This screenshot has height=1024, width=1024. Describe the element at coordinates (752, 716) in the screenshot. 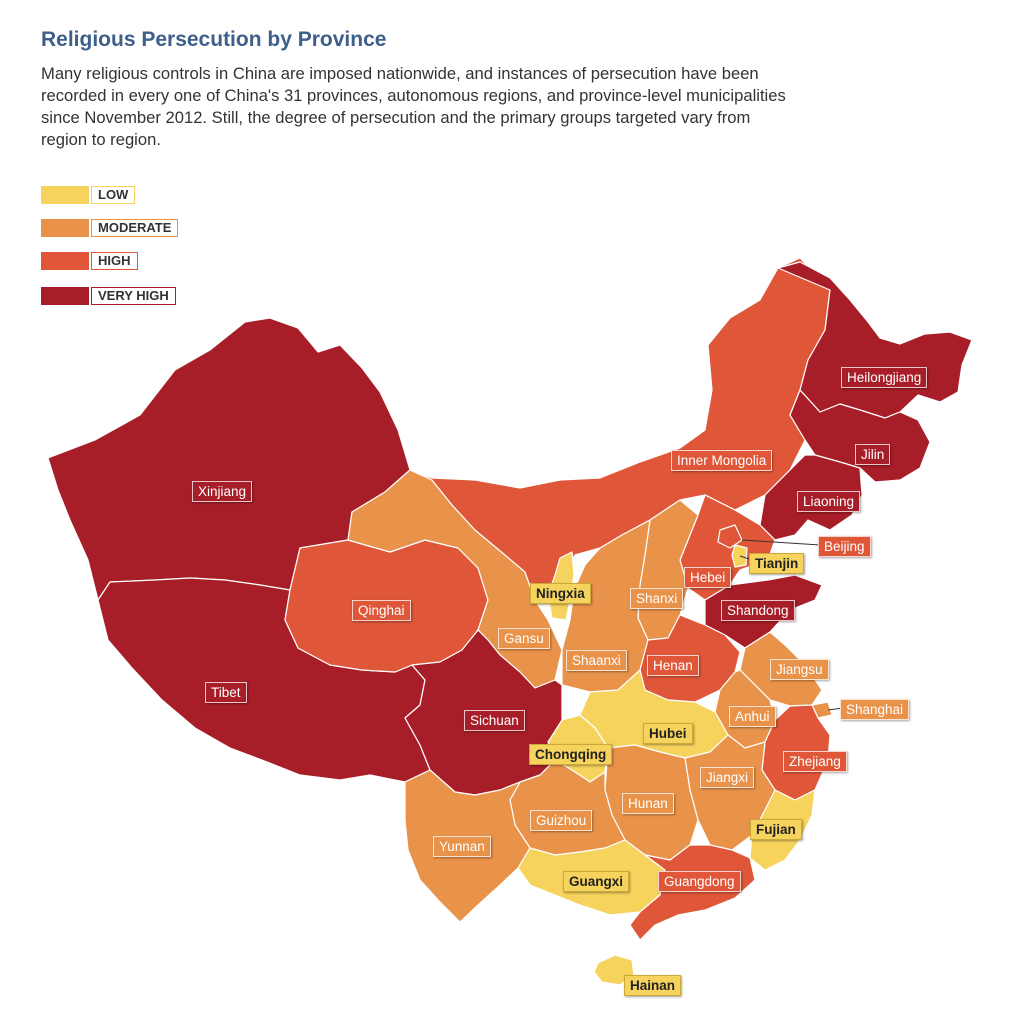

I see `label-anhui: Anhui` at that location.